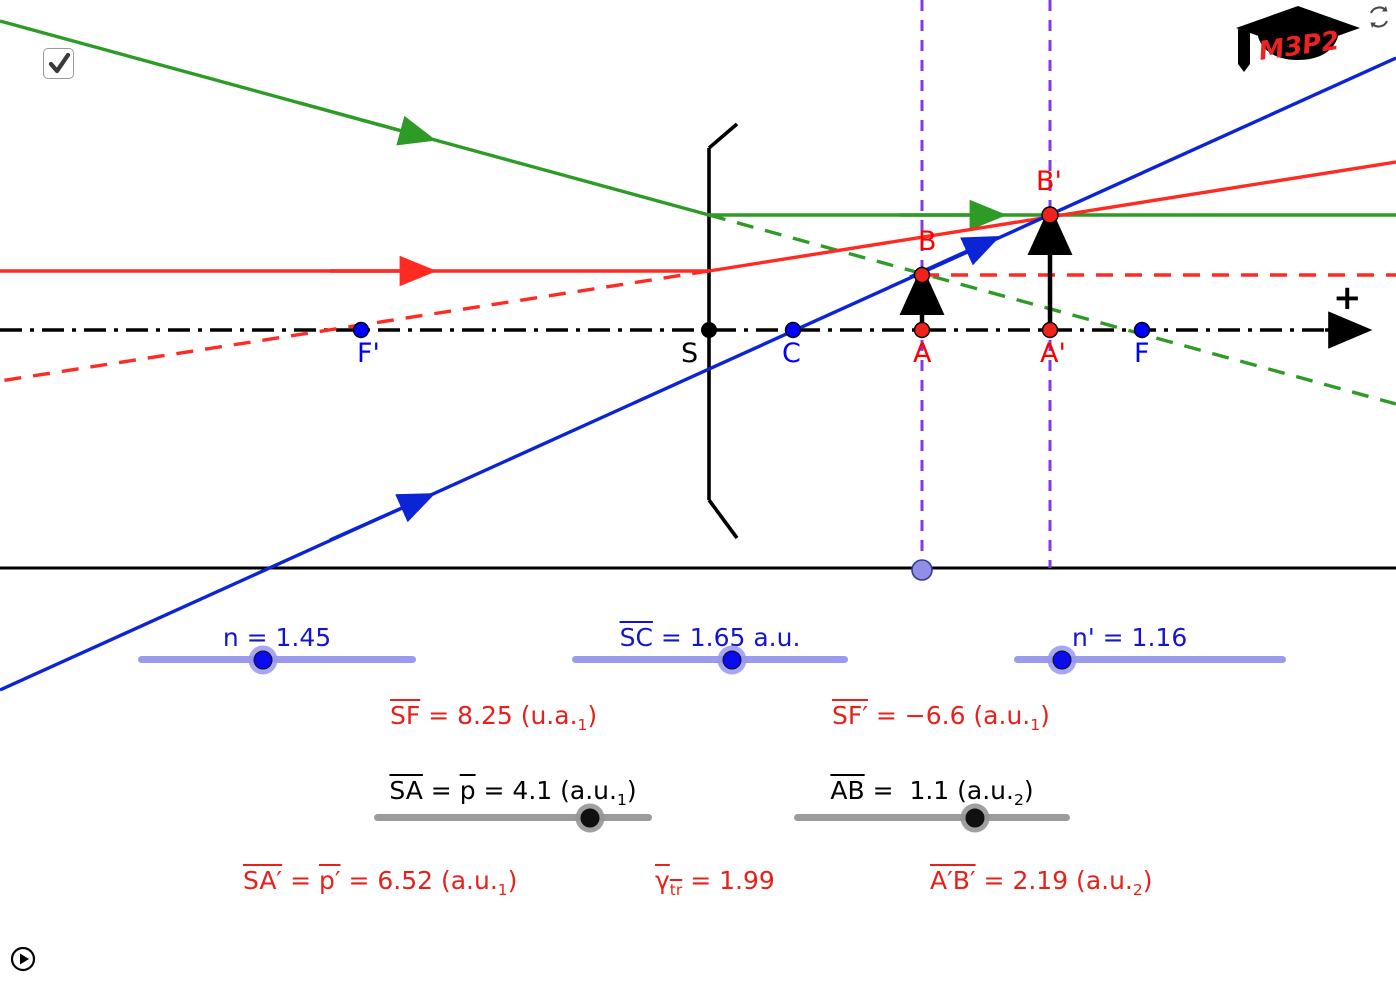 The image size is (1396, 982). Describe the element at coordinates (986, 284) in the screenshot. I see `construction-lines-purple` at that location.